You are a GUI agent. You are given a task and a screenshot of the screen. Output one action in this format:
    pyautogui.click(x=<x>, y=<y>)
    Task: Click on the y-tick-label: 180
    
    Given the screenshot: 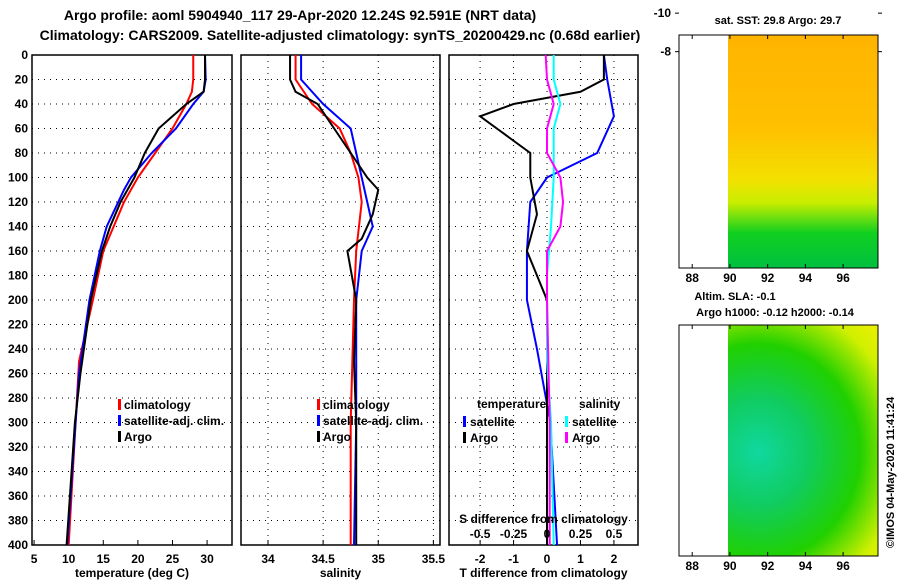 What is the action you would take?
    pyautogui.click(x=18, y=276)
    